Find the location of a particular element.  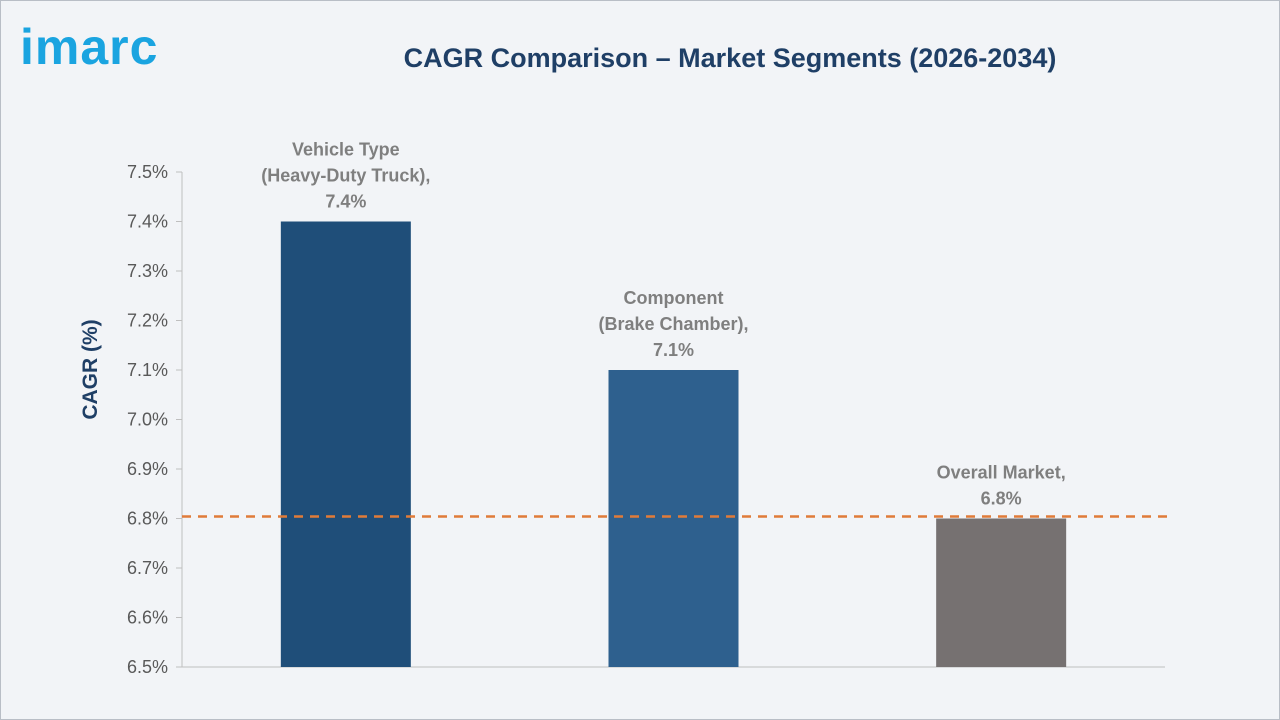

data-label: 7.4% is located at coordinates (345, 202).